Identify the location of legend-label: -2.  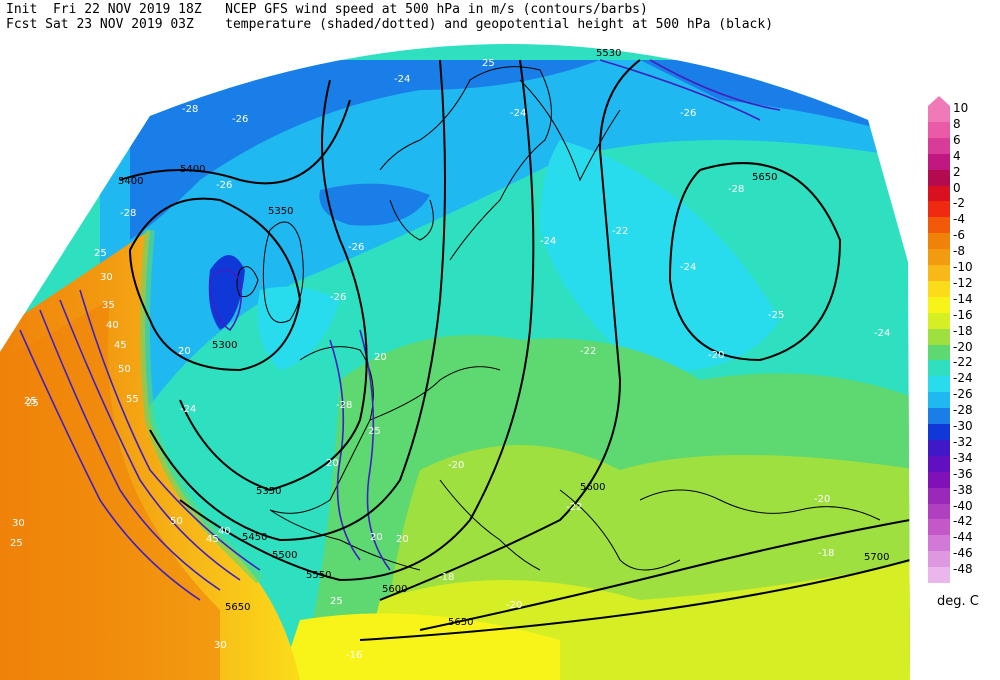
(959, 203).